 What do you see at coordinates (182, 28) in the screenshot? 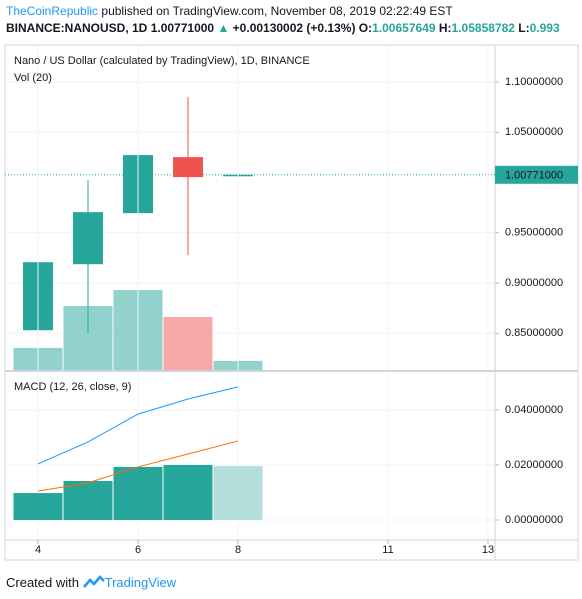
I see `last: 1.00771000` at bounding box center [182, 28].